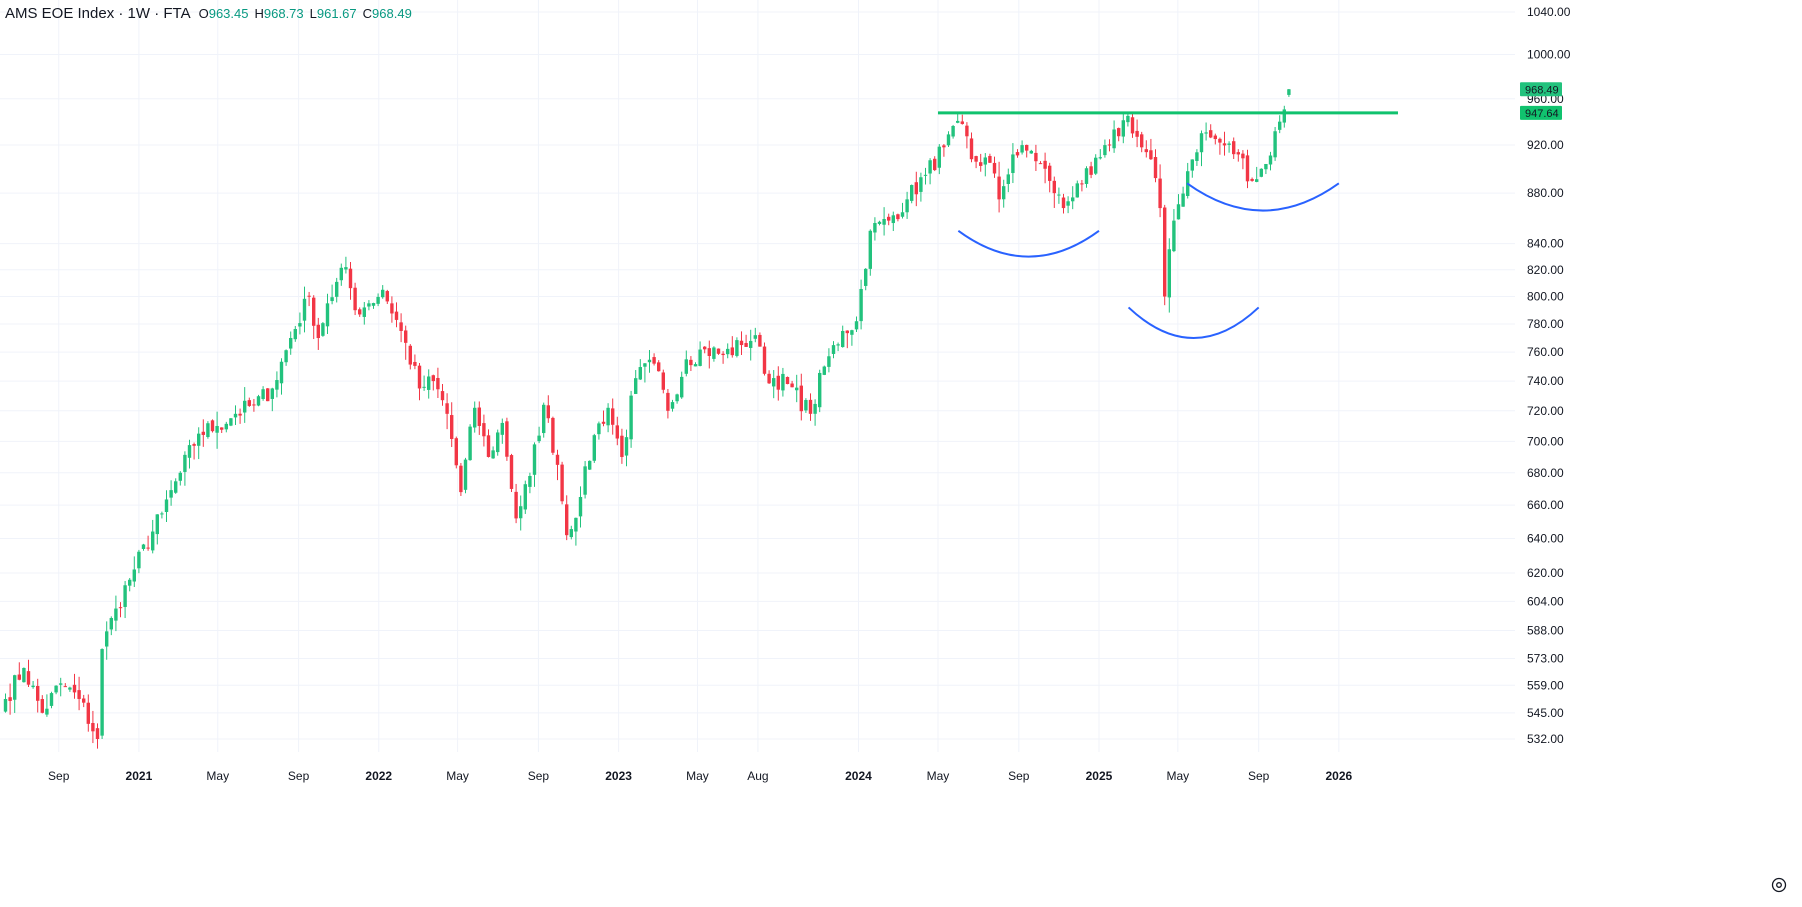 The image size is (1802, 907). I want to click on y-tick-label: 740.00, so click(1545, 381).